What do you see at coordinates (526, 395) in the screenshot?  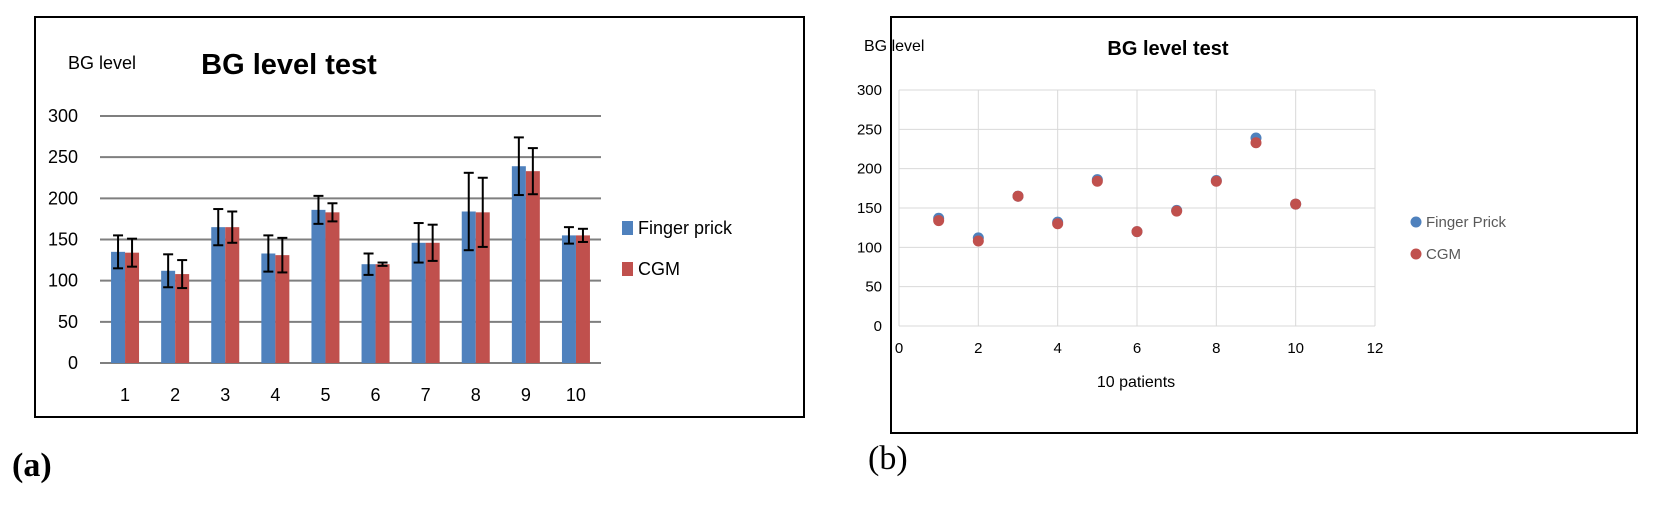 I see `x-tick-label: 9` at bounding box center [526, 395].